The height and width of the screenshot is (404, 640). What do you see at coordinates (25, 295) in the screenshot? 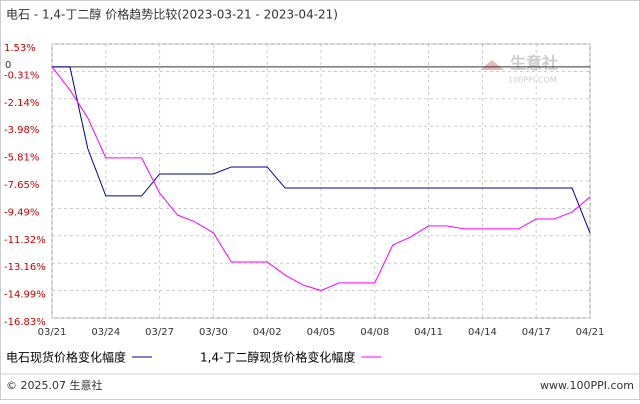
I see `y-tick-label: -14.99%` at bounding box center [25, 295].